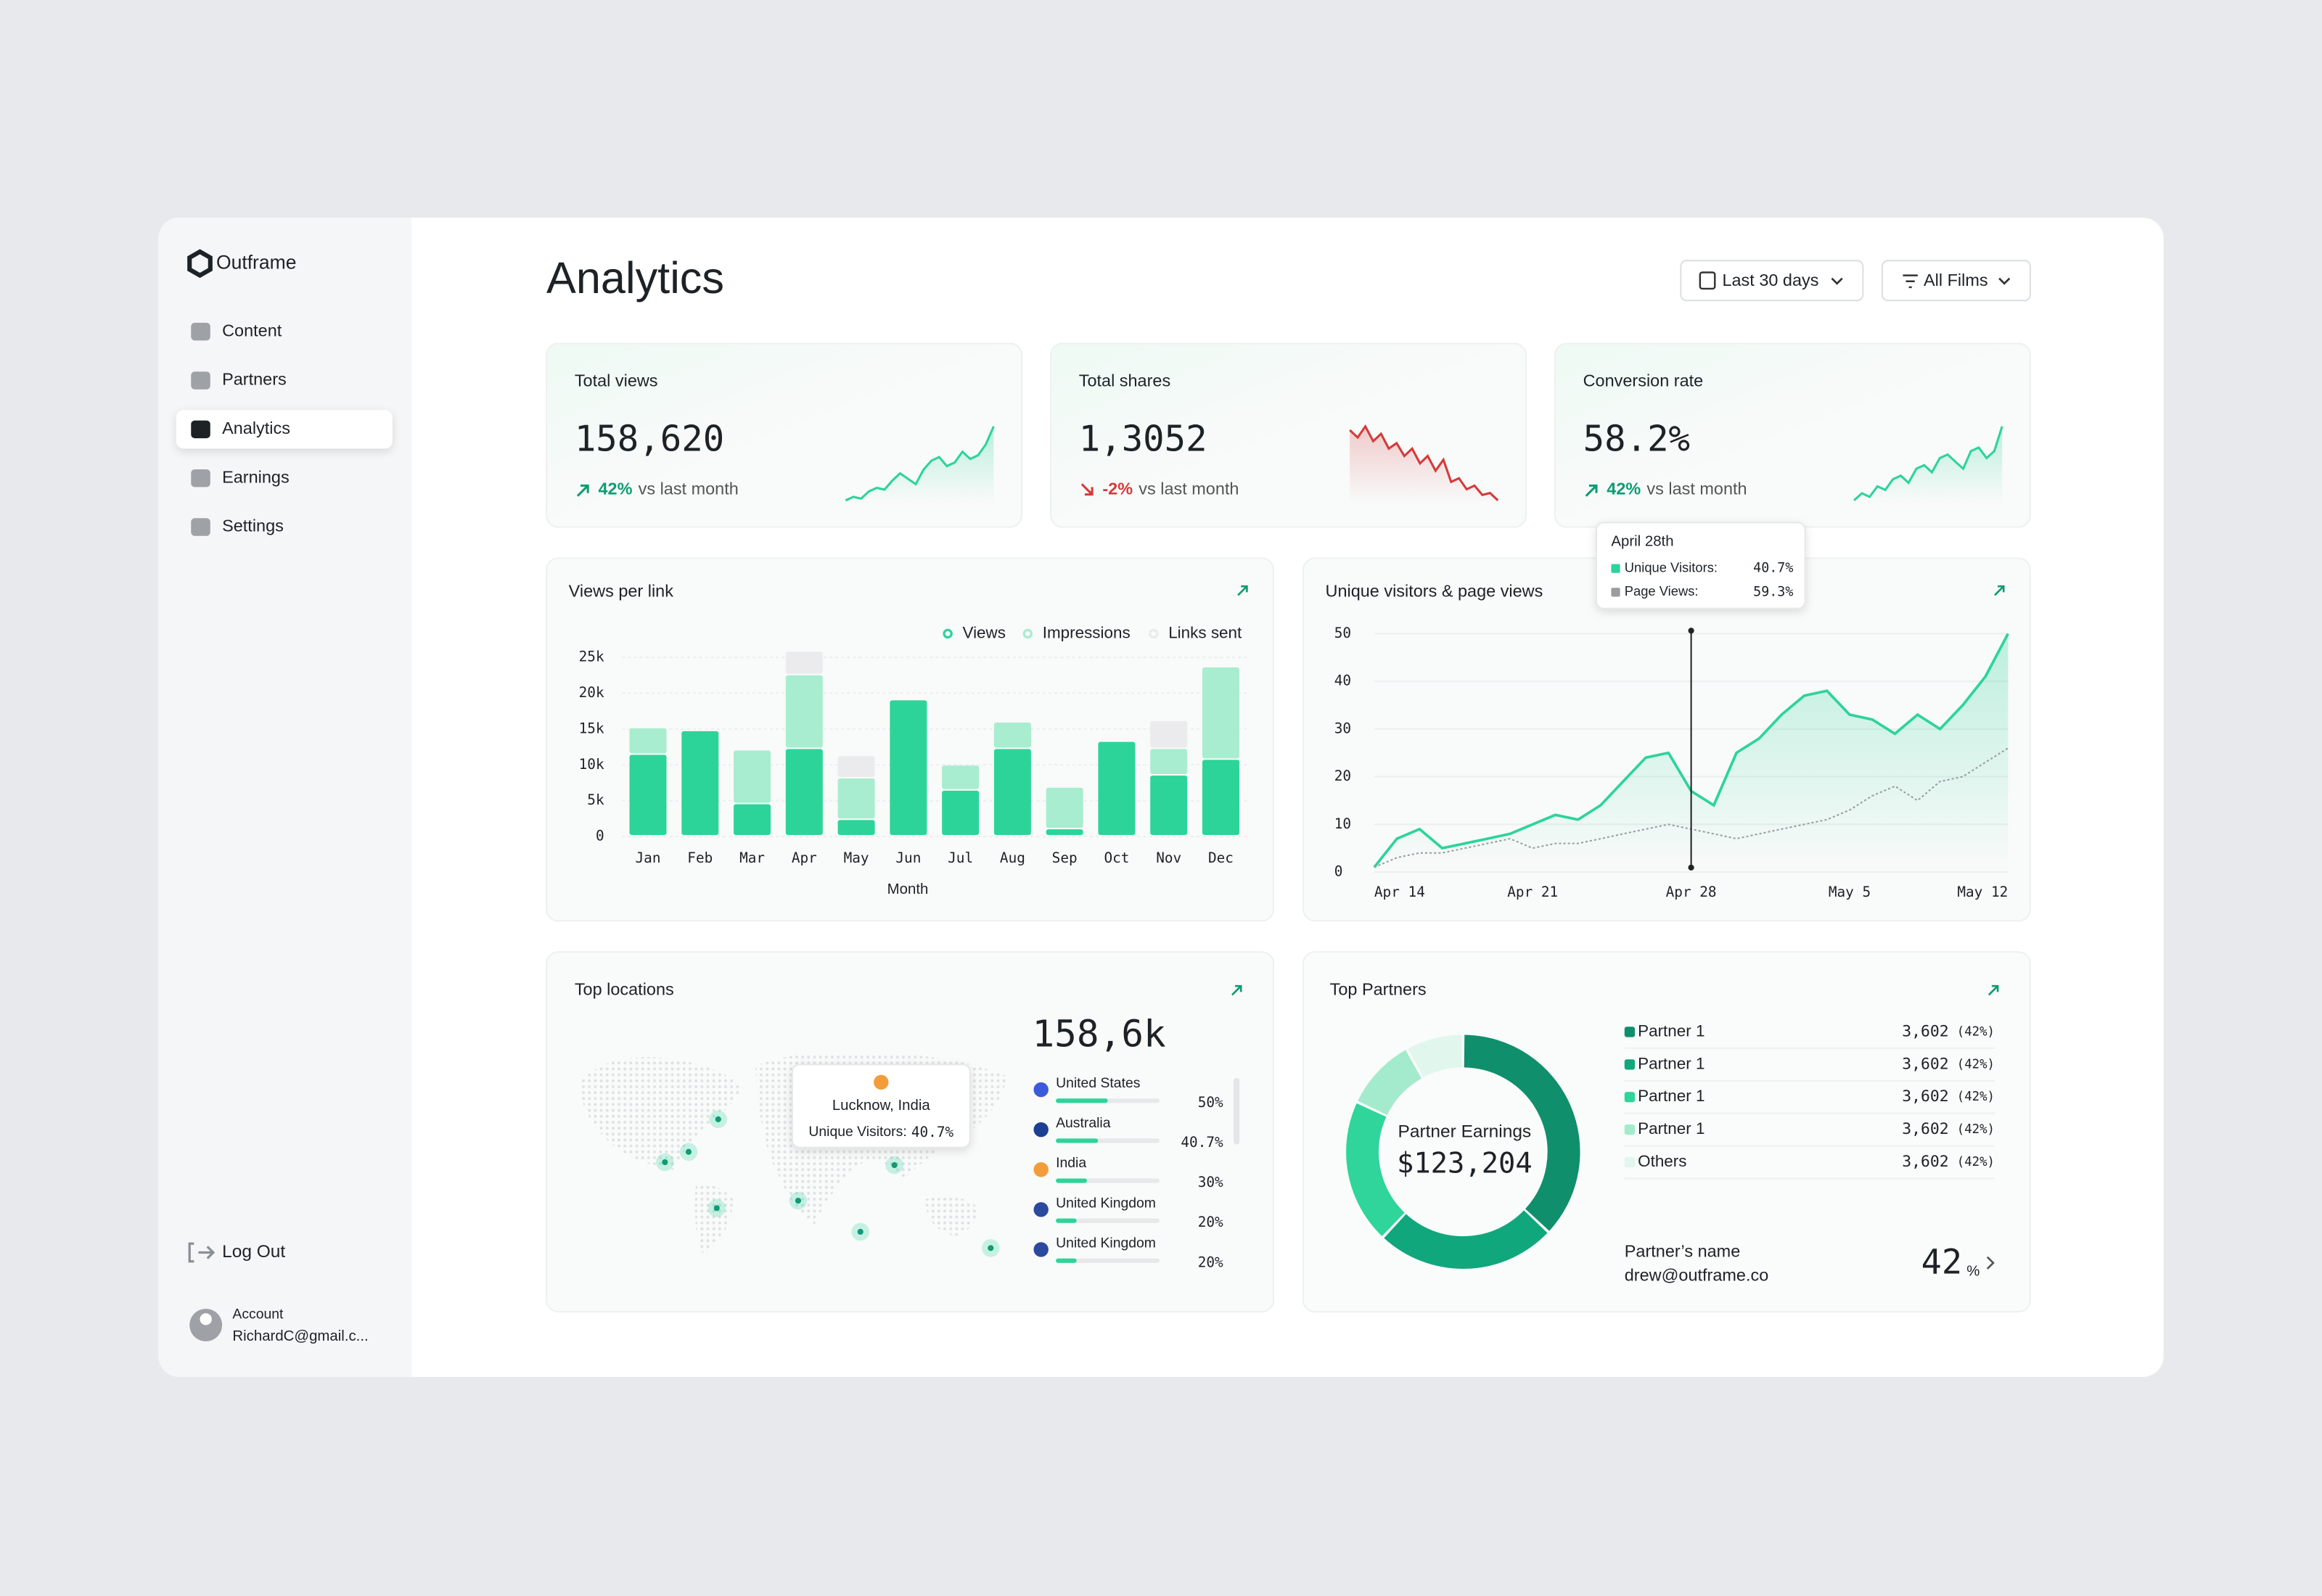  Describe the element at coordinates (857, 858) in the screenshot. I see `x-tick-label: May` at that location.